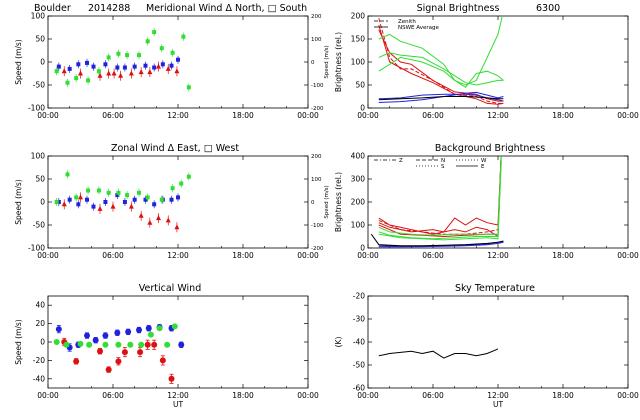 The height and width of the screenshot is (420, 640). What do you see at coordinates (358, 179) in the screenshot?
I see `y-tick-label: 300` at bounding box center [358, 179].